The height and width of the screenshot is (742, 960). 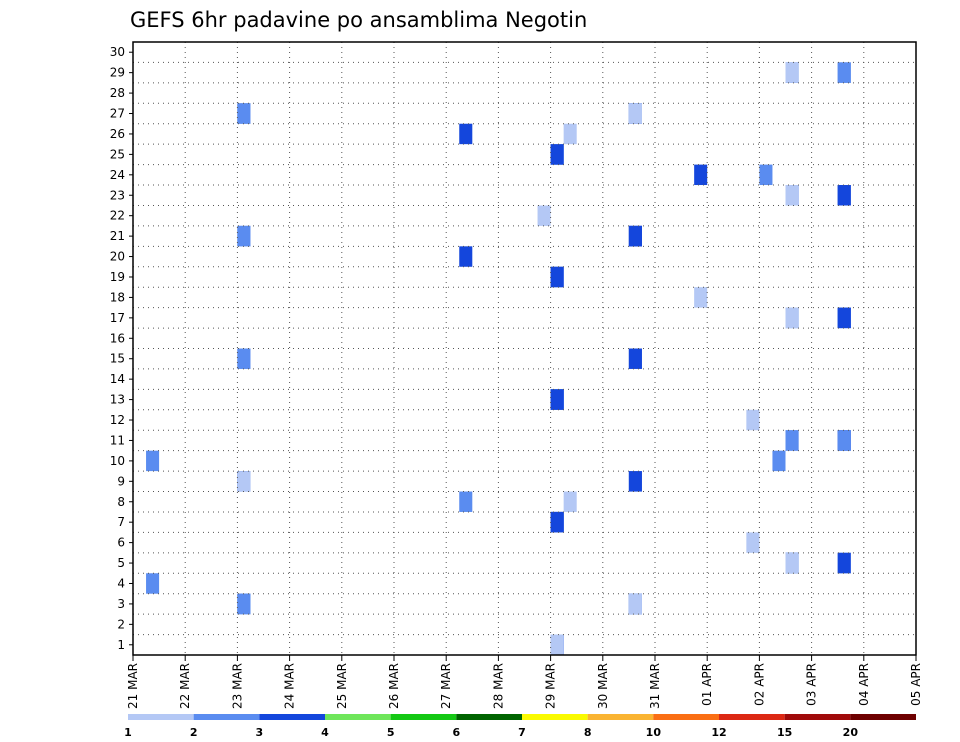 I want to click on y-tick-label: 13, so click(x=117, y=400).